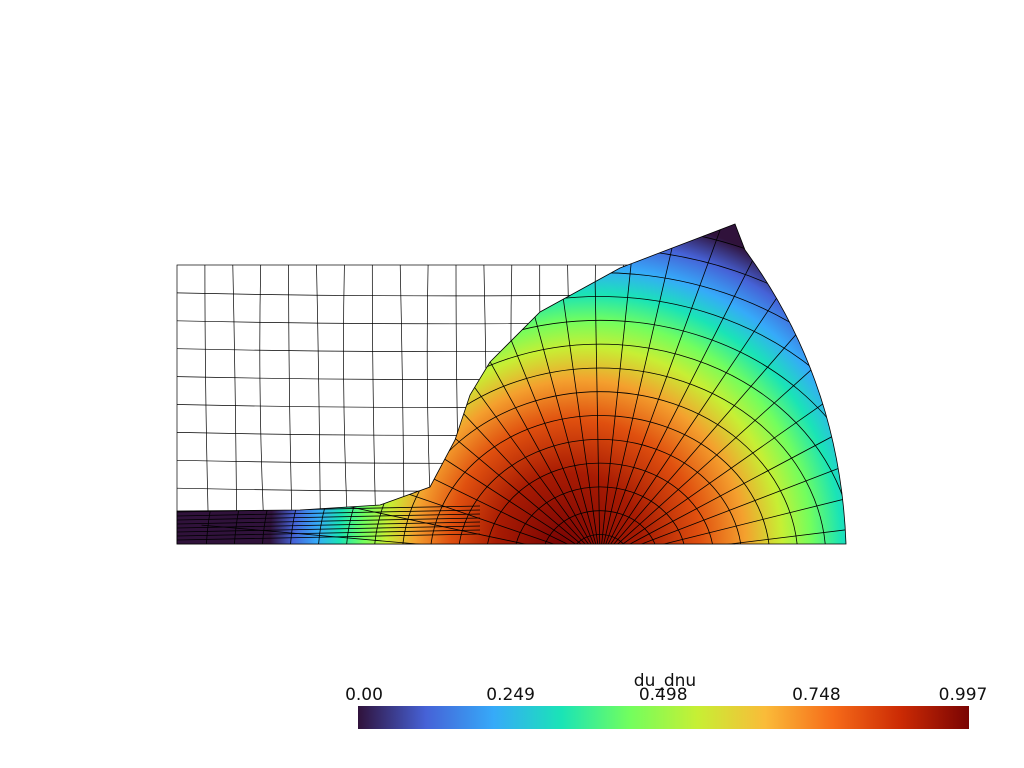  I want to click on colorbar-gradient, so click(663, 717).